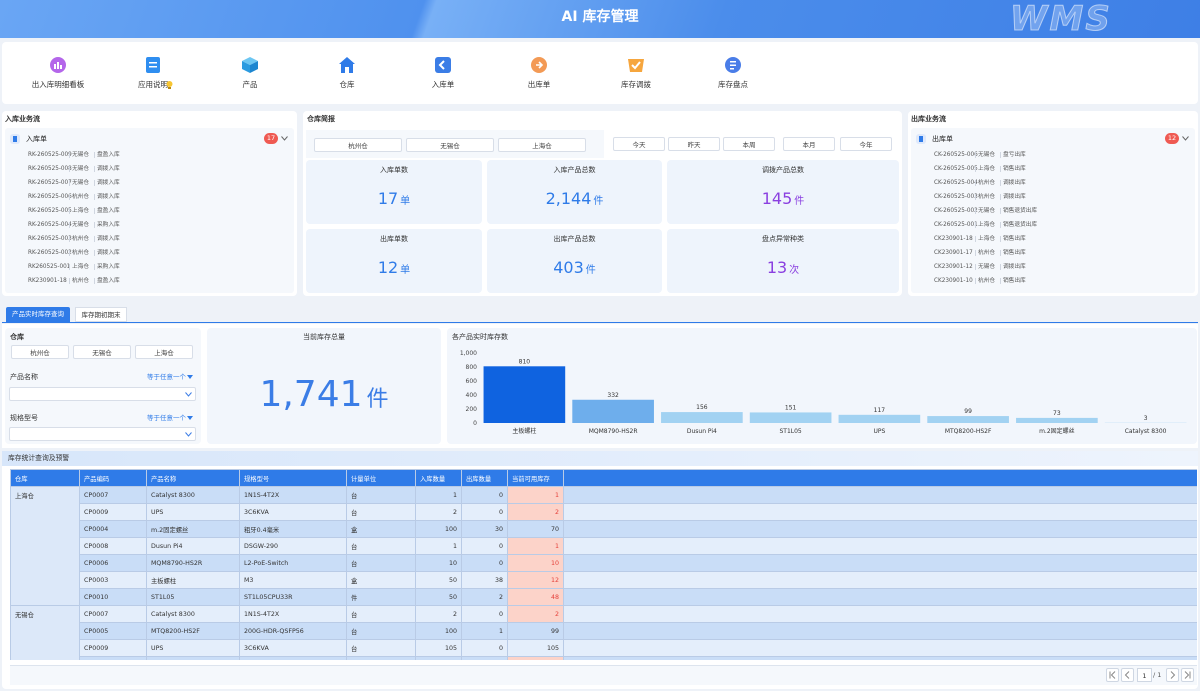  I want to click on table-cell: Dusun Pi4, so click(193, 546).